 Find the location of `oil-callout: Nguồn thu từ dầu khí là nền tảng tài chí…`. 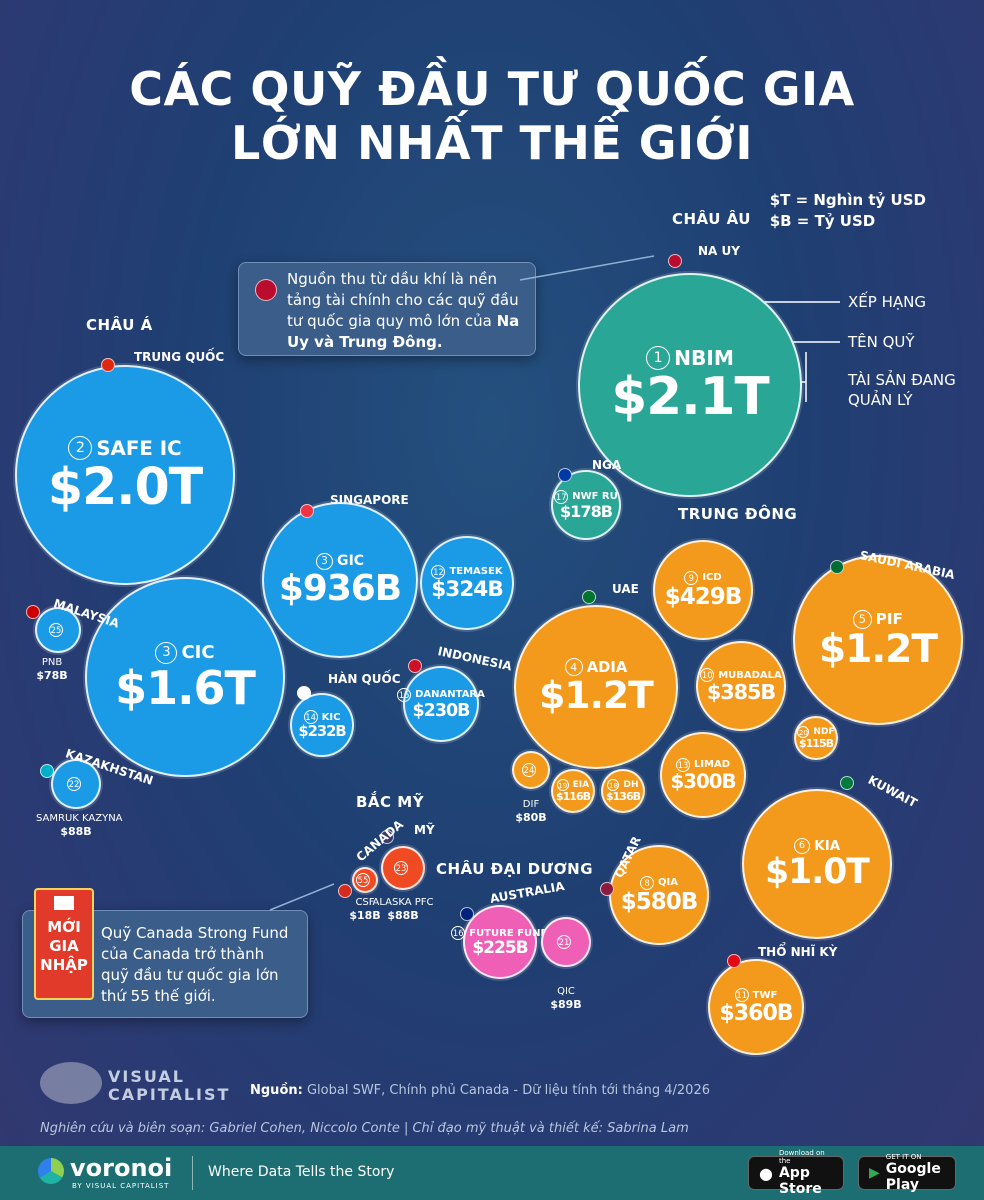

oil-callout: Nguồn thu từ dầu khí là nền tảng tài chí… is located at coordinates (387, 309).